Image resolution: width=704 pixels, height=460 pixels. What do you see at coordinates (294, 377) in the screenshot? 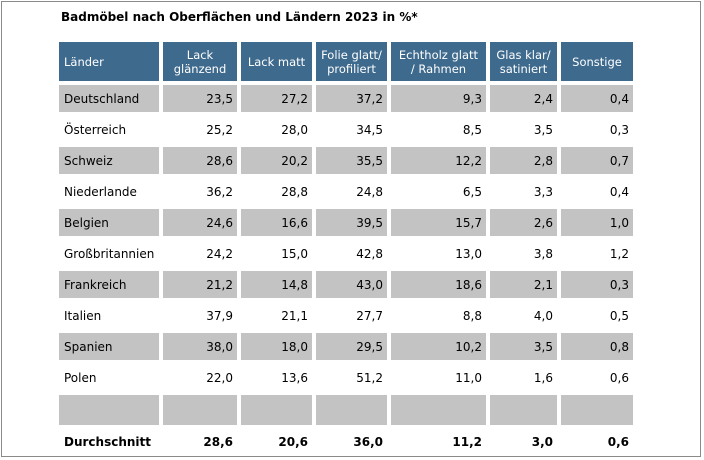
I see `value-cell: 13,6` at bounding box center [294, 377].